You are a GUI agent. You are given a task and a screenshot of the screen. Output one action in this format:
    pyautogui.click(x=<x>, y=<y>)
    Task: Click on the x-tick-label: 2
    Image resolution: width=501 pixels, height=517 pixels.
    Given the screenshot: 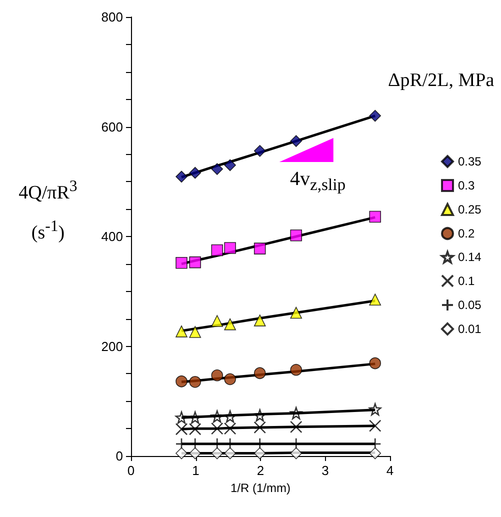 What is the action you would take?
    pyautogui.click(x=260, y=470)
    